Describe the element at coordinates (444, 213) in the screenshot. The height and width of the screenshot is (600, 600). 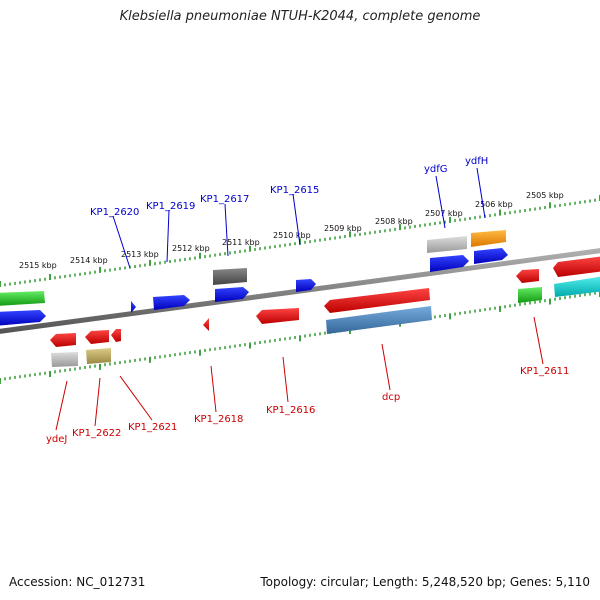
I see `scale-label: 2507 kbp` at that location.